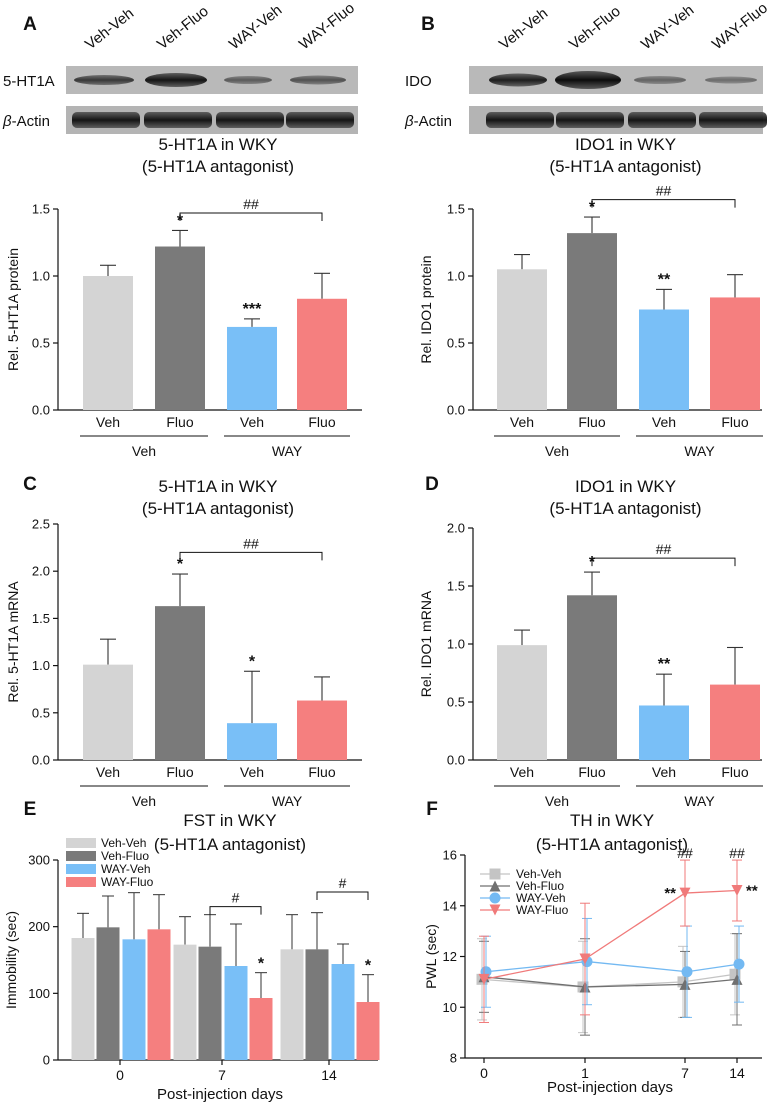 The image size is (782, 1108). I want to click on y-tick-label: 8, so click(453, 1058).